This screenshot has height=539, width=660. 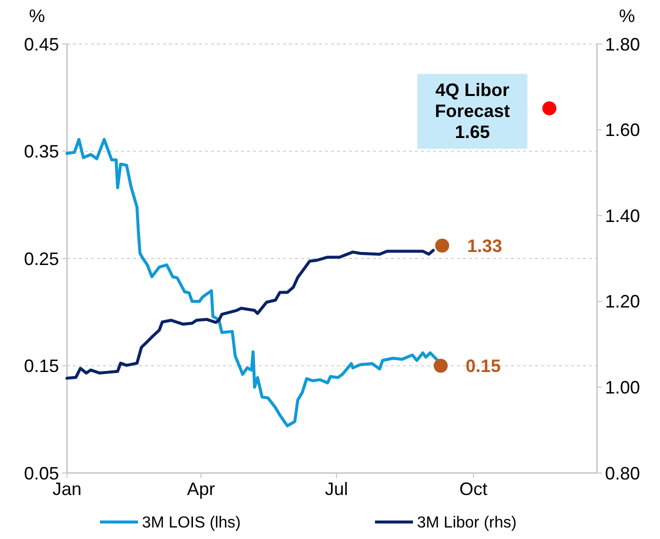 I want to click on y-tick-label: 0.35, so click(x=41, y=152).